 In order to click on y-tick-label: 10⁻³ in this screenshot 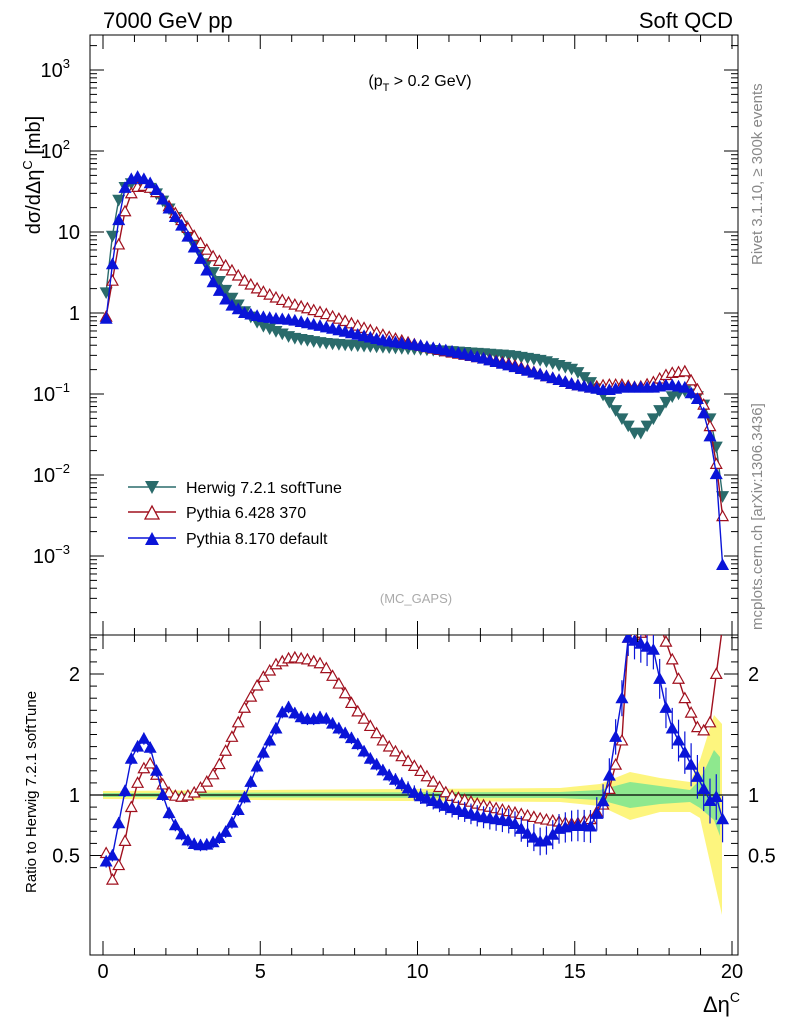, I will do `click(51, 555)`.